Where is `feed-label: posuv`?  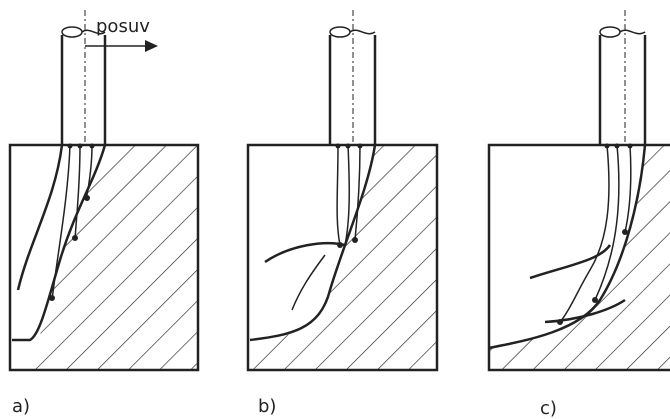
feed-label: posuv is located at coordinates (123, 26).